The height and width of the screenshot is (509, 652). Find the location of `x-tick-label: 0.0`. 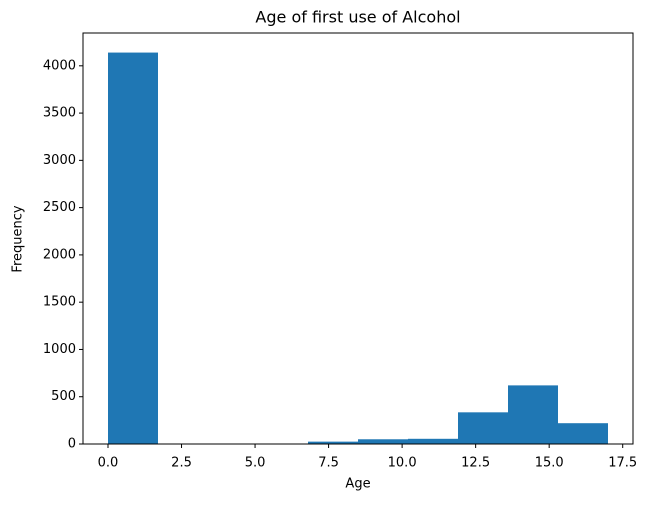

x-tick-label: 0.0 is located at coordinates (108, 463).